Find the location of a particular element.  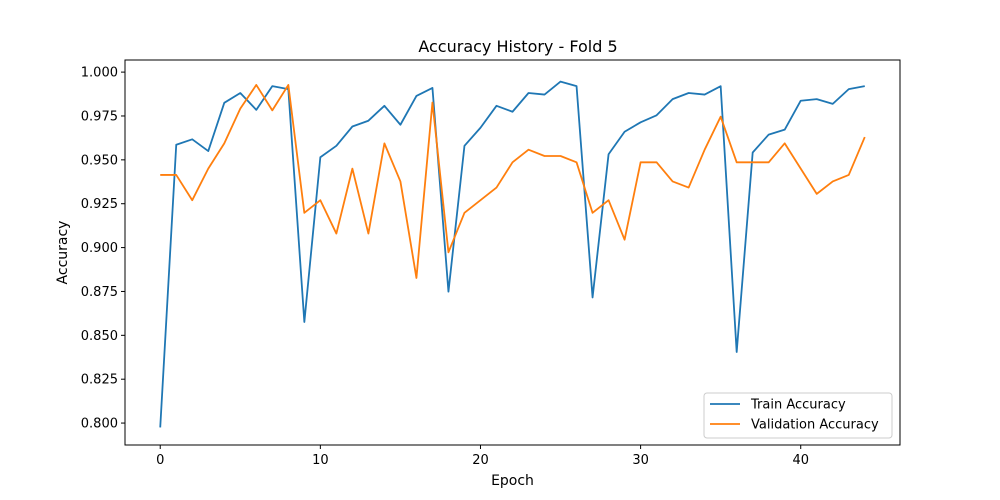

x-tick-label: 10 is located at coordinates (320, 460).